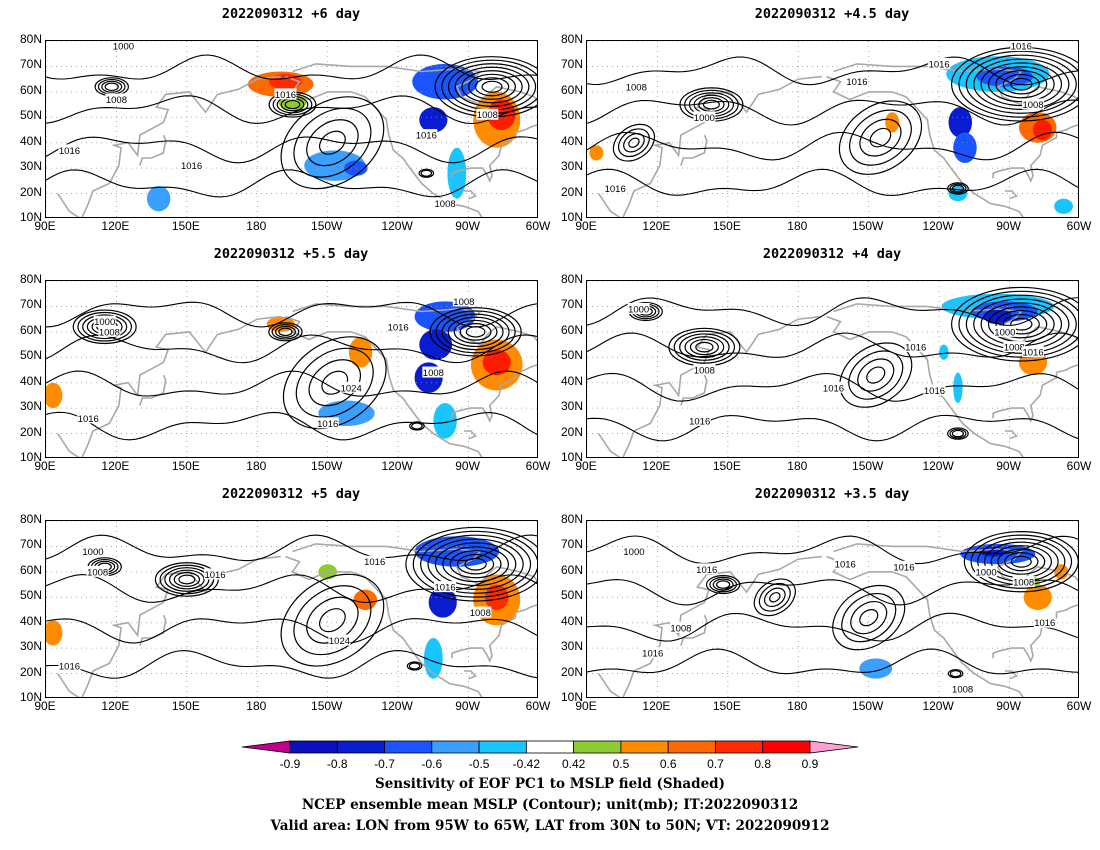 Image resolution: width=1100 pixels, height=850 pixels. Describe the element at coordinates (384, 764) in the screenshot. I see `colorbar-tick-label: -0.7` at that location.